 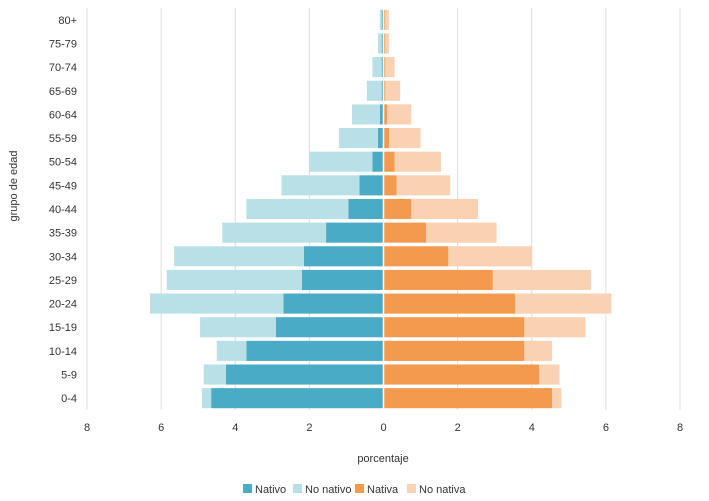 What do you see at coordinates (63, 281) in the screenshot?
I see `y-tick-label: 25-29` at bounding box center [63, 281].